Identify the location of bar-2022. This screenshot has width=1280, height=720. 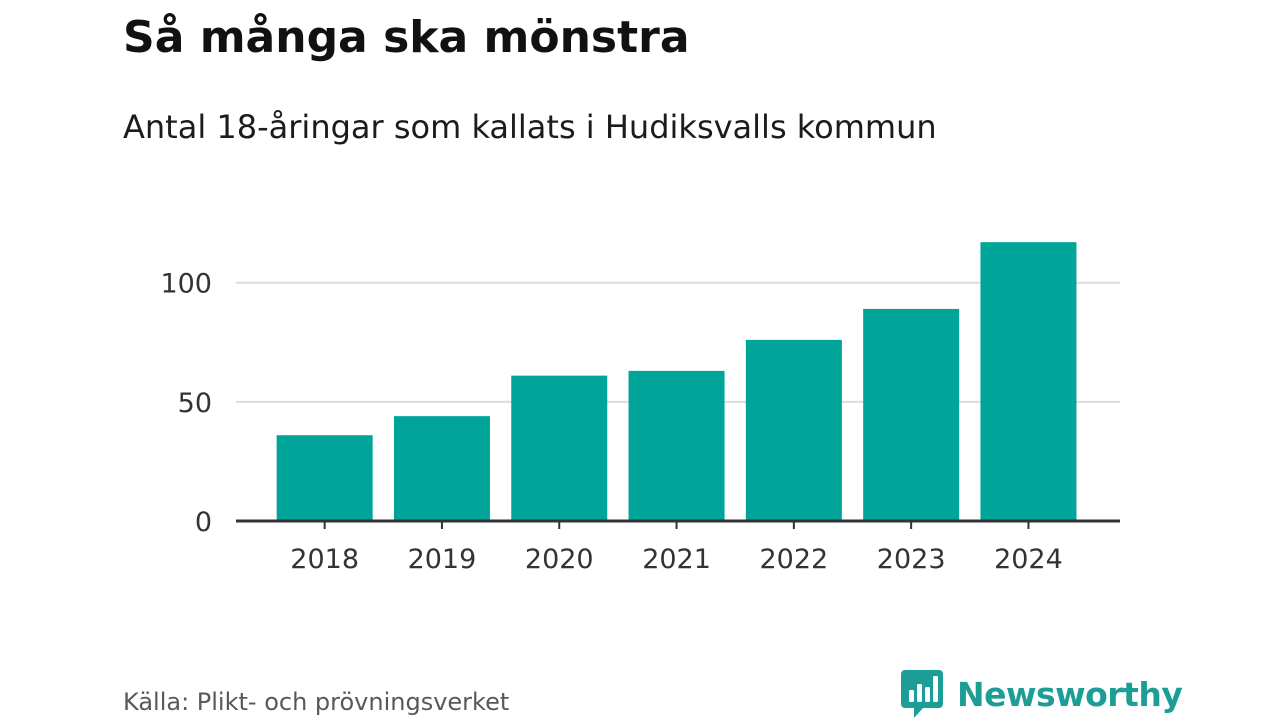
(793, 430).